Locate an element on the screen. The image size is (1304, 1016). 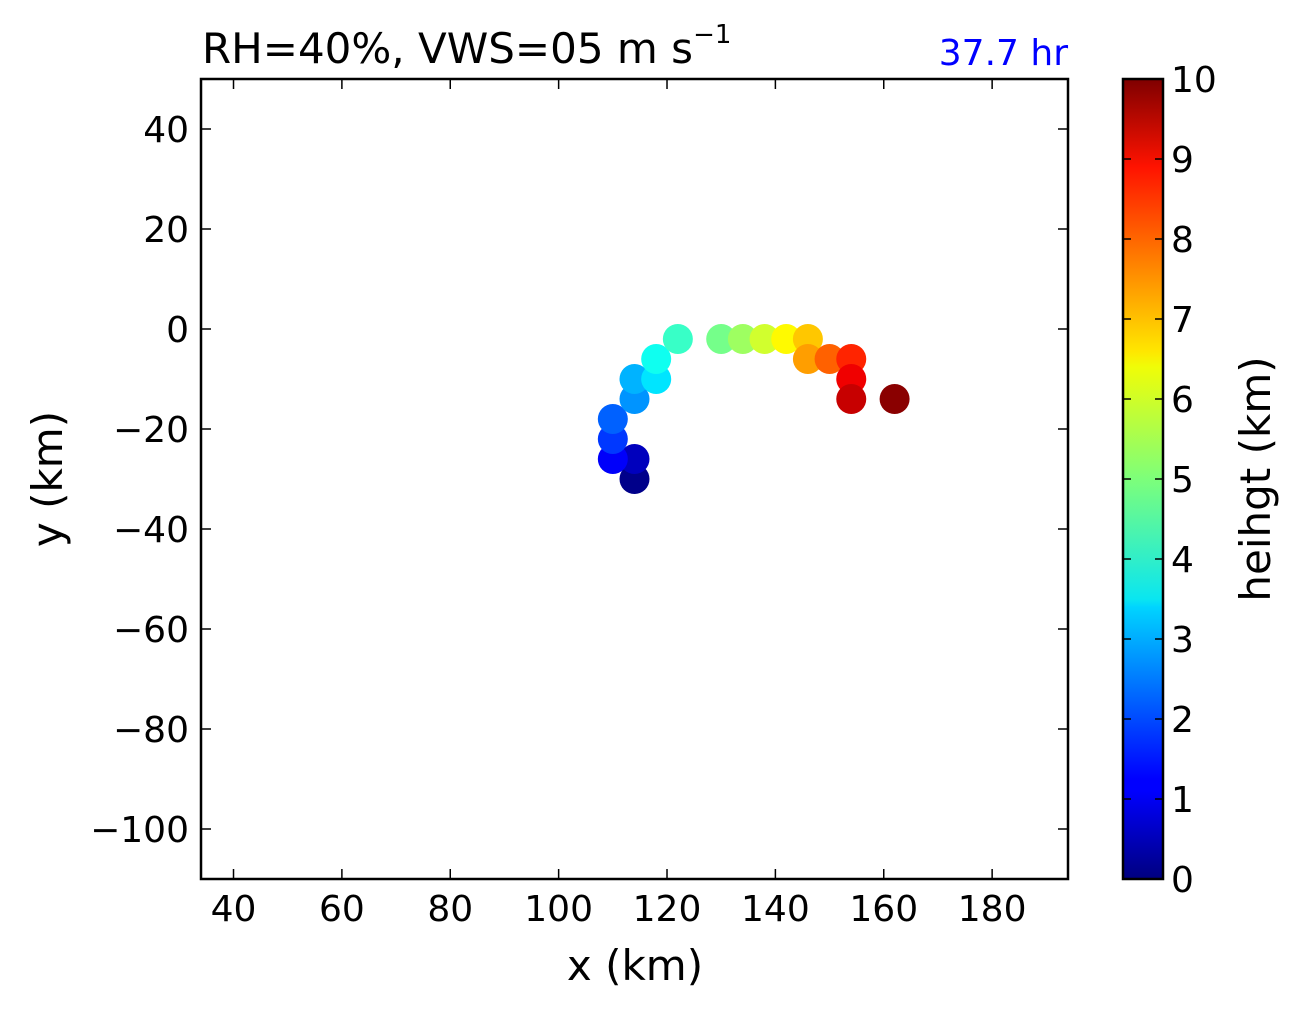
y-axis-label: y (km) is located at coordinates (47, 479).